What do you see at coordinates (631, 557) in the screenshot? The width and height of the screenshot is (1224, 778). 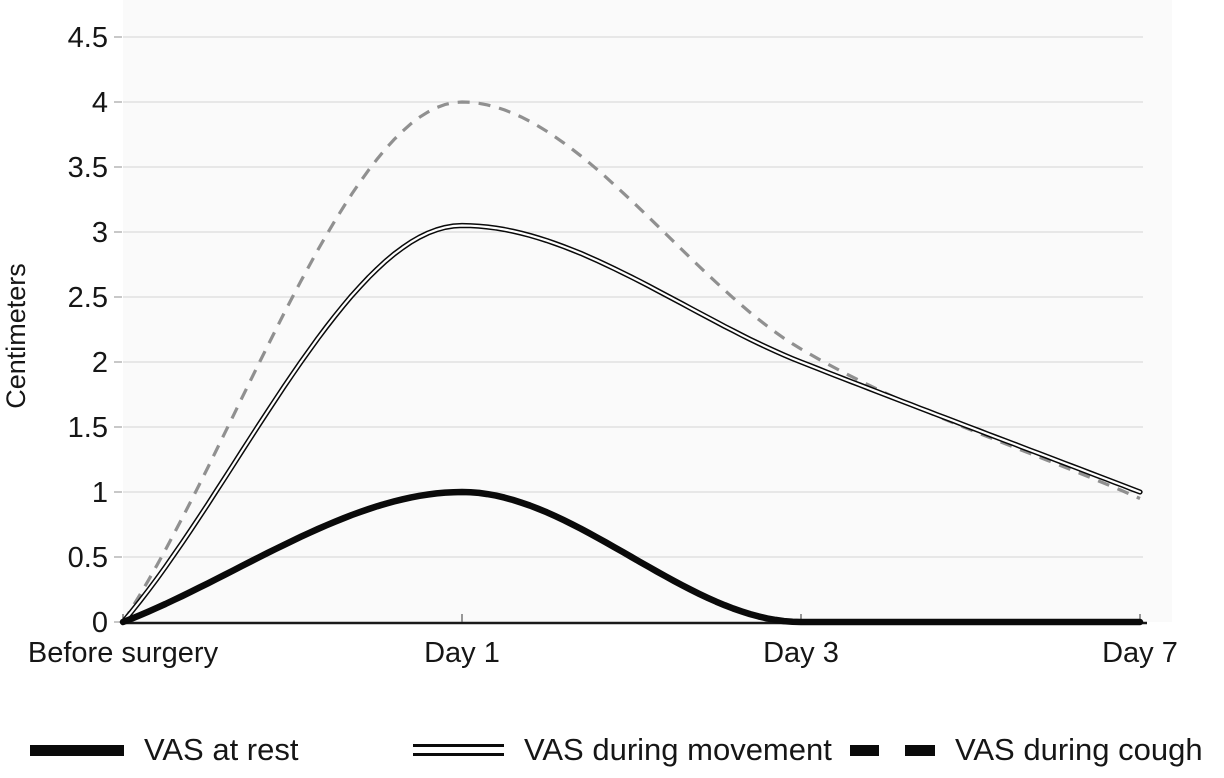 I see `series-line-vas-at-rest` at bounding box center [631, 557].